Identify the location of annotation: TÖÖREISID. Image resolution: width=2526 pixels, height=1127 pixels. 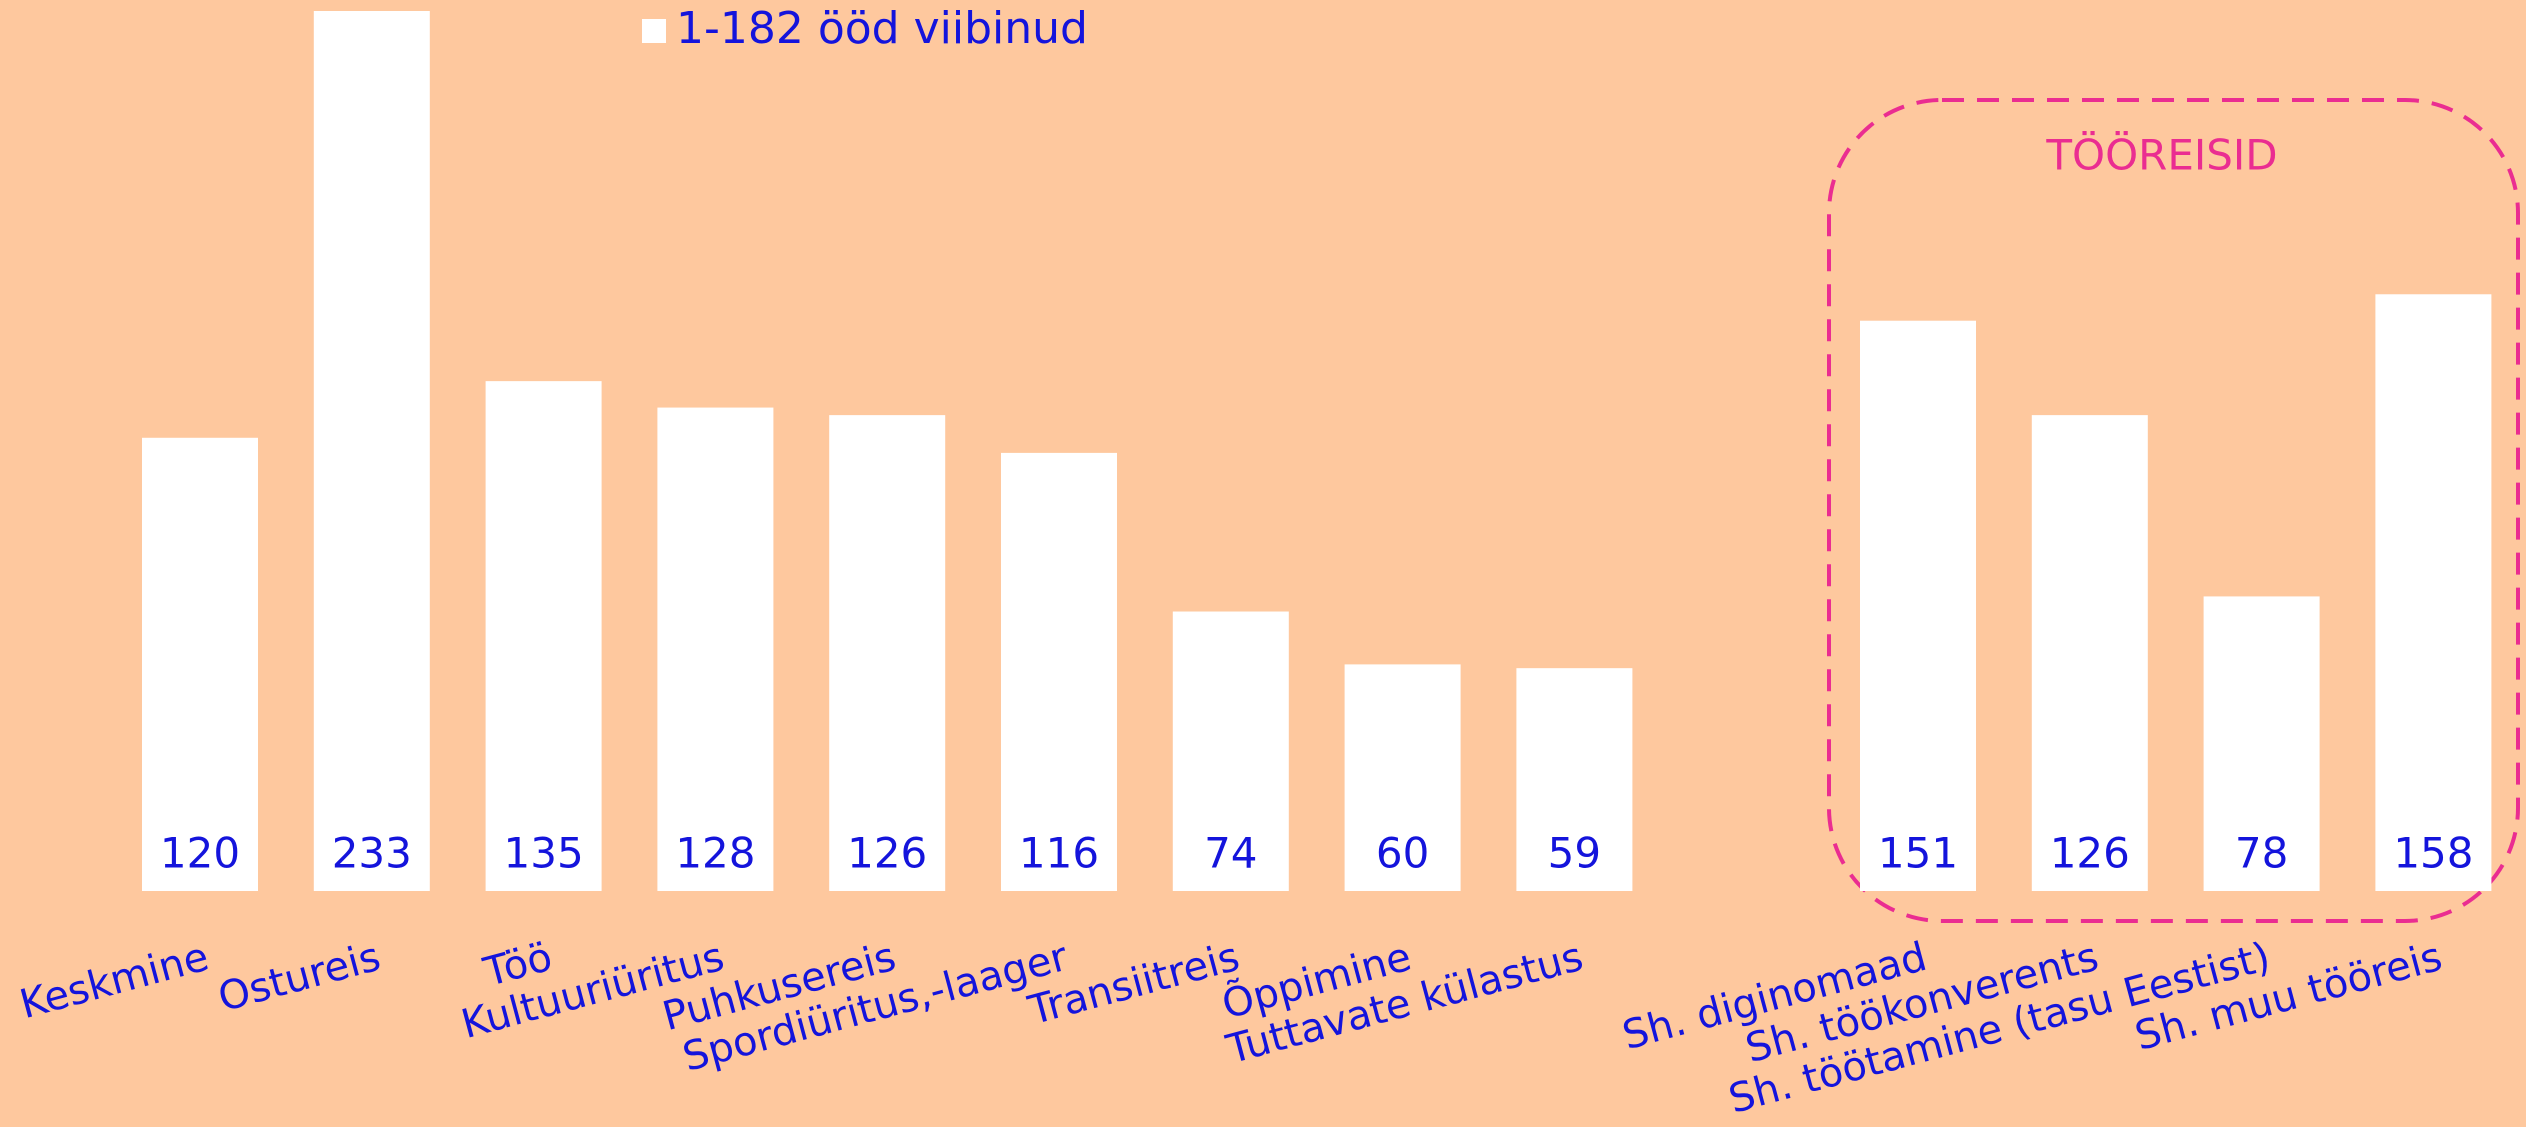
(2161, 155).